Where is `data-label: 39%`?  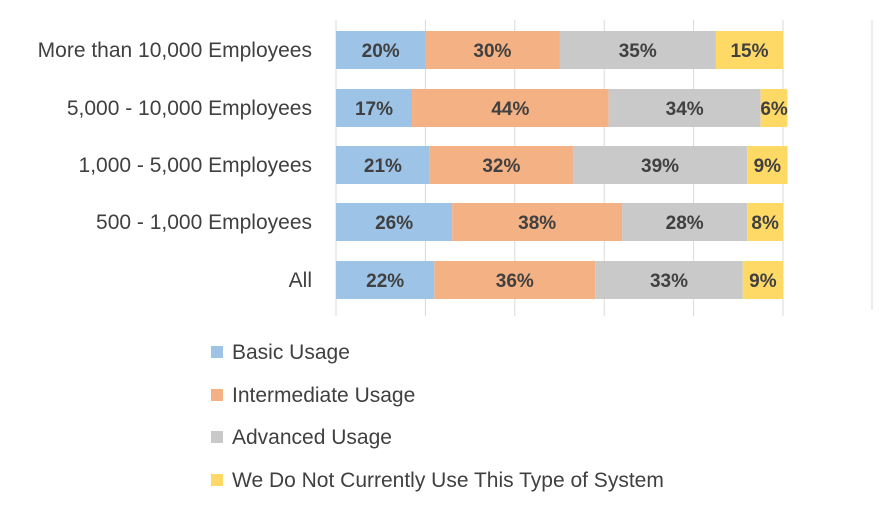 data-label: 39% is located at coordinates (660, 166).